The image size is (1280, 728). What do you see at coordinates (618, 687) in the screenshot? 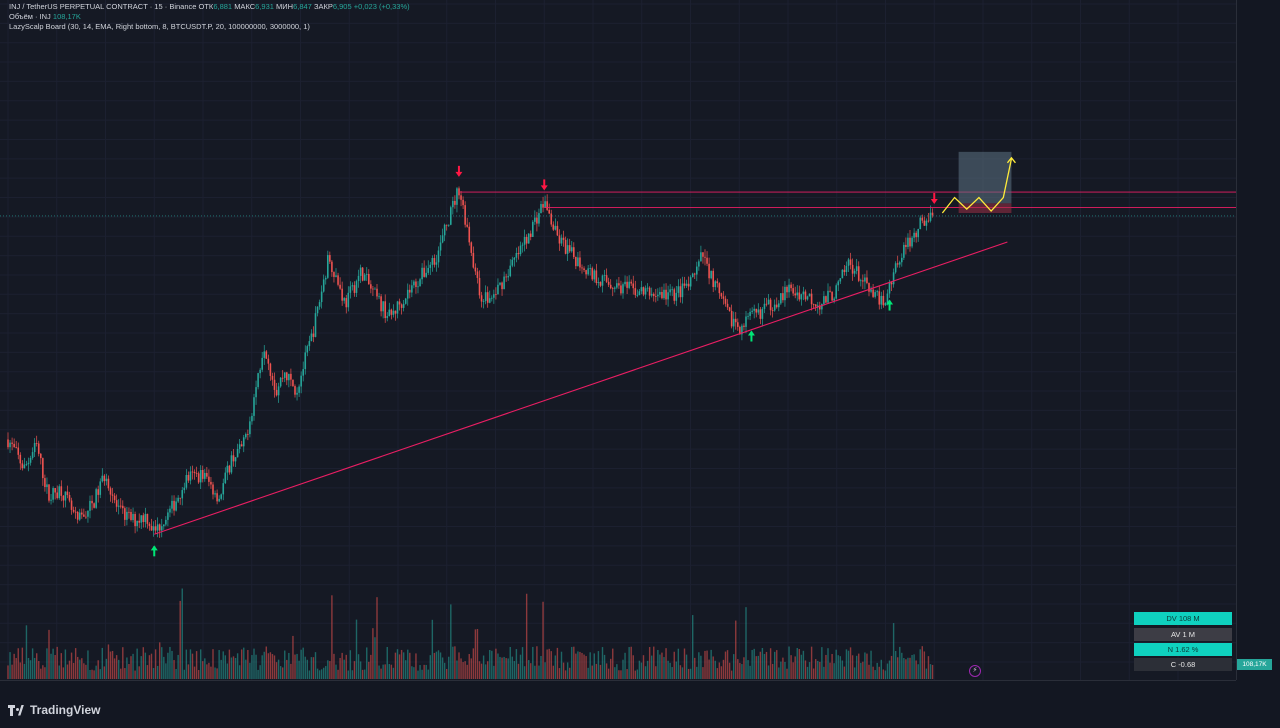
I see `time-axis` at bounding box center [618, 687].